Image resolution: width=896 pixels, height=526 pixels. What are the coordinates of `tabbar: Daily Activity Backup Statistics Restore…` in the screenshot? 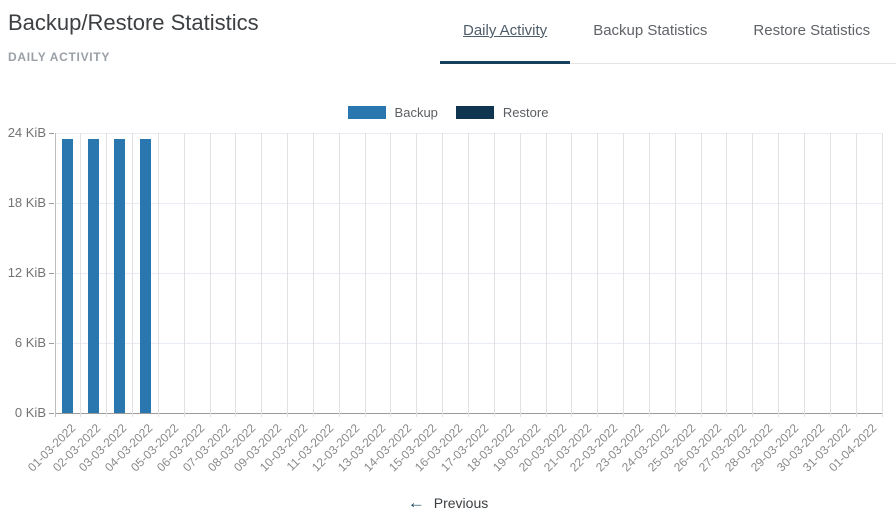 It's located at (668, 32).